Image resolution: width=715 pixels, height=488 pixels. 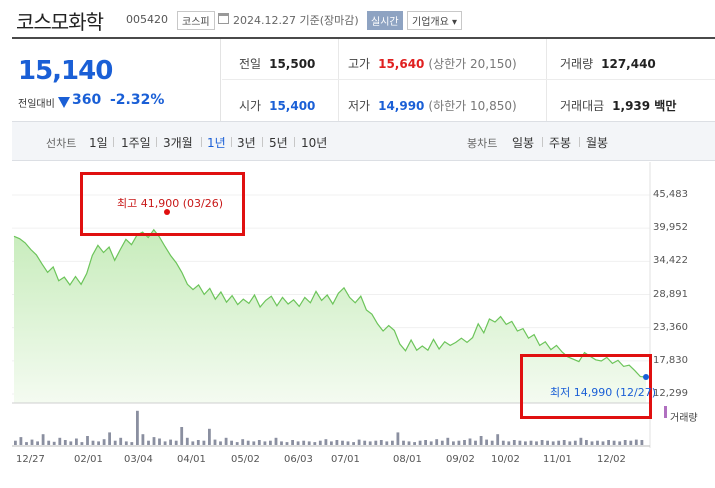 What do you see at coordinates (147, 19) in the screenshot?
I see `stock-code: 005420` at bounding box center [147, 19].